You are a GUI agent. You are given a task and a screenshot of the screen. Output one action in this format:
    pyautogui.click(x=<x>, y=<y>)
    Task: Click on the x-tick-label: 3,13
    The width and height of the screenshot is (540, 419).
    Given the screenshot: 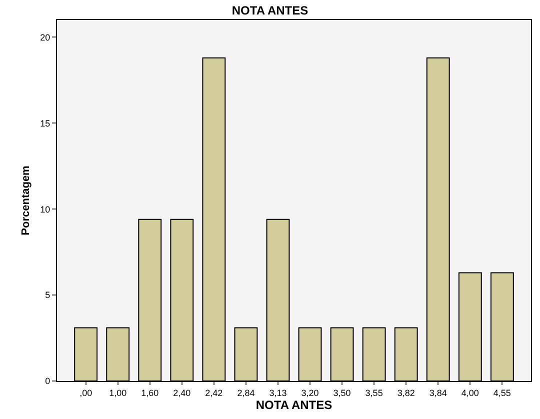 What is the action you would take?
    pyautogui.click(x=278, y=393)
    